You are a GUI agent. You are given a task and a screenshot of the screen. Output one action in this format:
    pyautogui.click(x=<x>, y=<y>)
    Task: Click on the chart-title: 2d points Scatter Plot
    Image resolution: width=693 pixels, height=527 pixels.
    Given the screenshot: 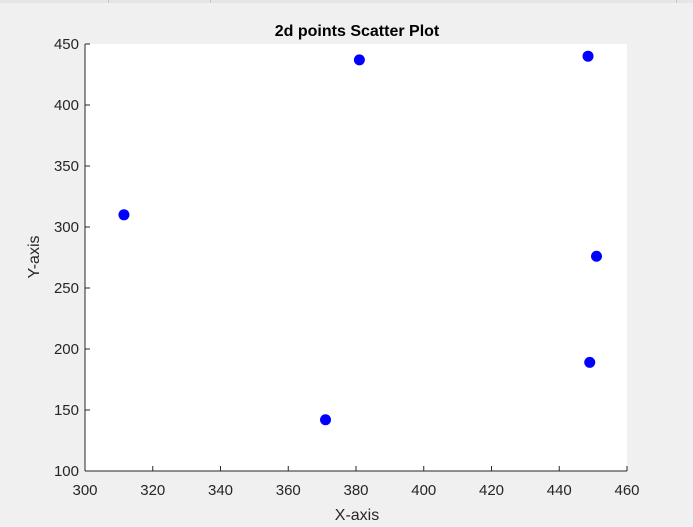 What is the action you would take?
    pyautogui.click(x=357, y=31)
    